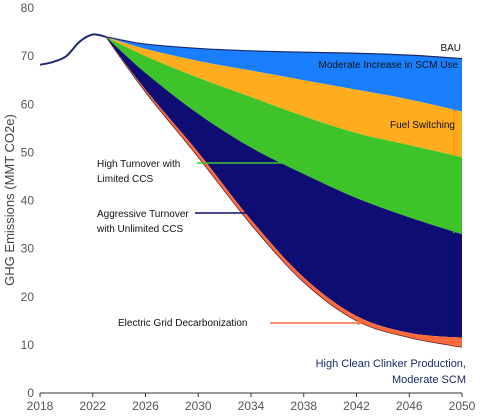 Image resolution: width=480 pixels, height=417 pixels. What do you see at coordinates (391, 364) in the screenshot?
I see `annotation-end-line1: High Clean Clinker Production,` at bounding box center [391, 364].